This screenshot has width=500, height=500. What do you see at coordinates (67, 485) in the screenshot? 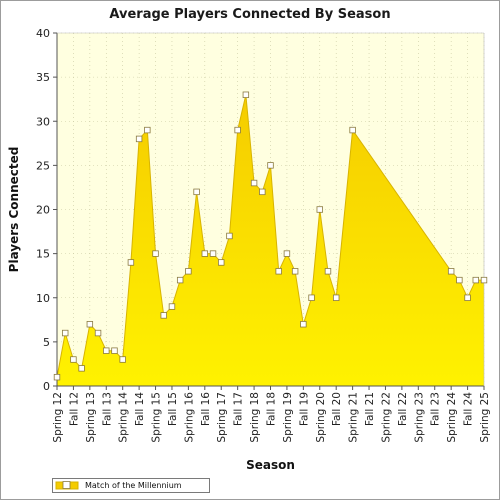
I see `legend-swatch` at bounding box center [67, 485].